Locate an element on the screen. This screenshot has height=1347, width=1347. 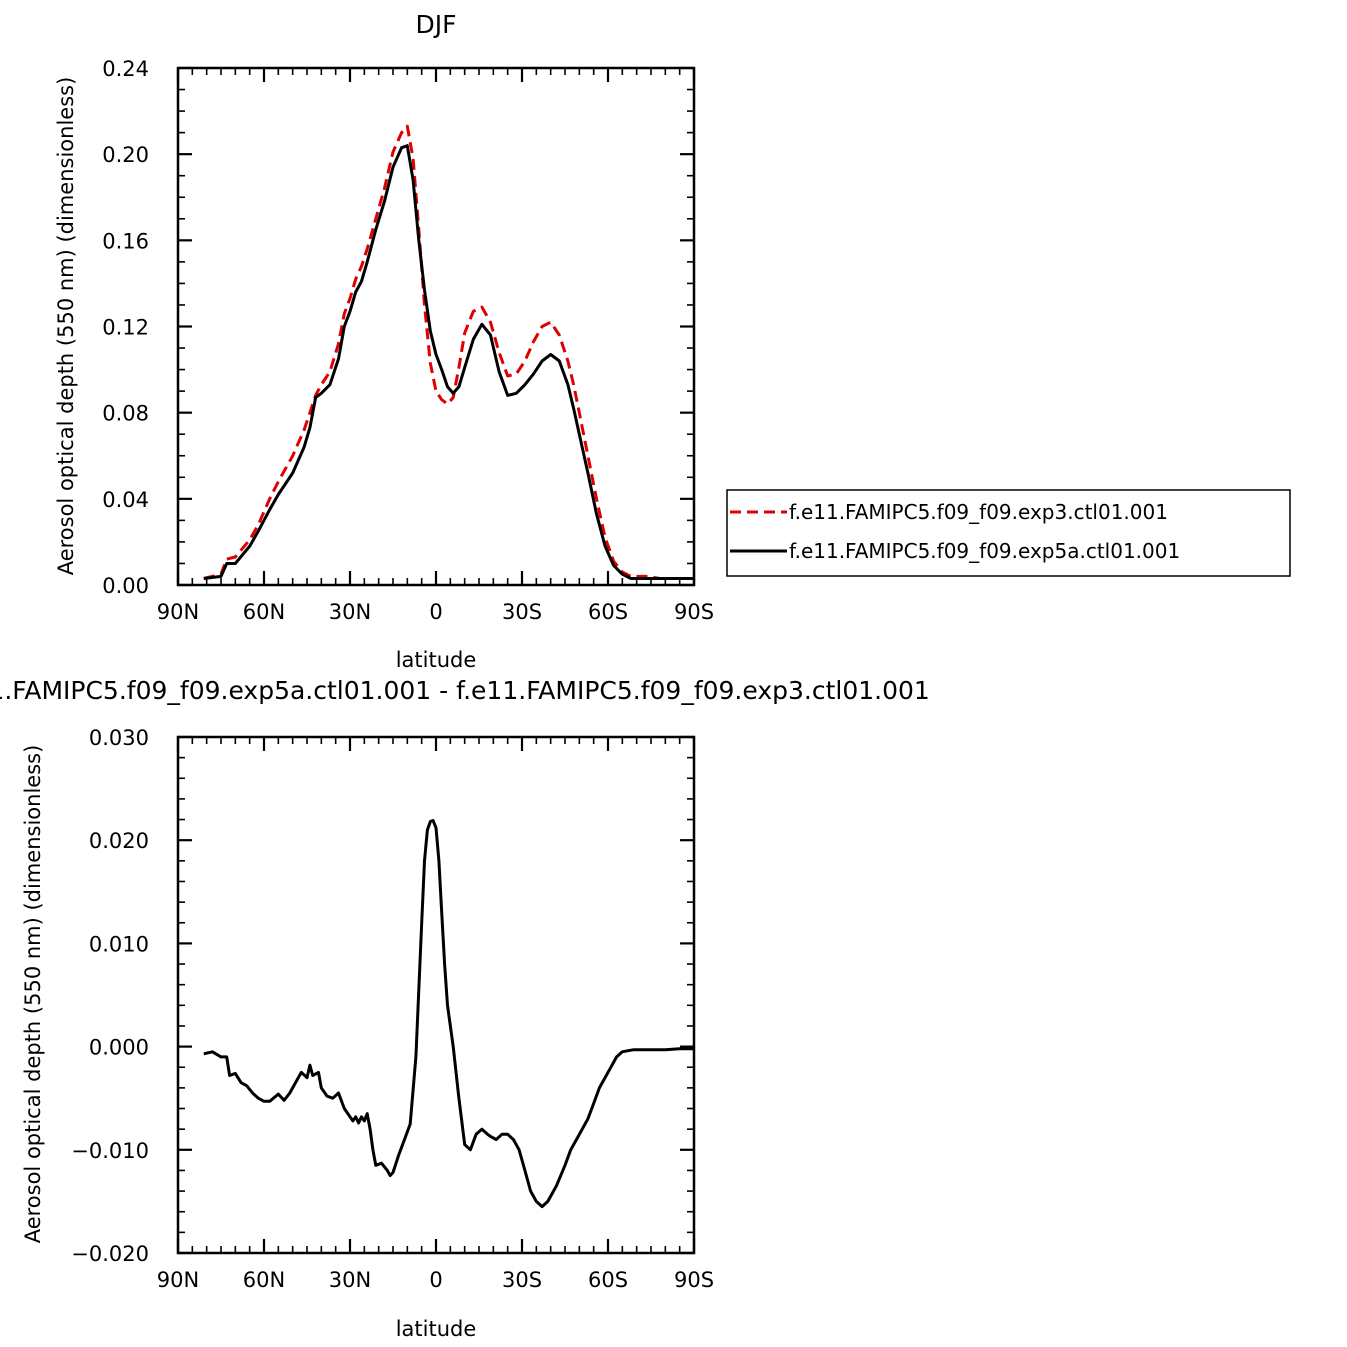
top-y-tick-label: 0.16 is located at coordinates (125, 241).